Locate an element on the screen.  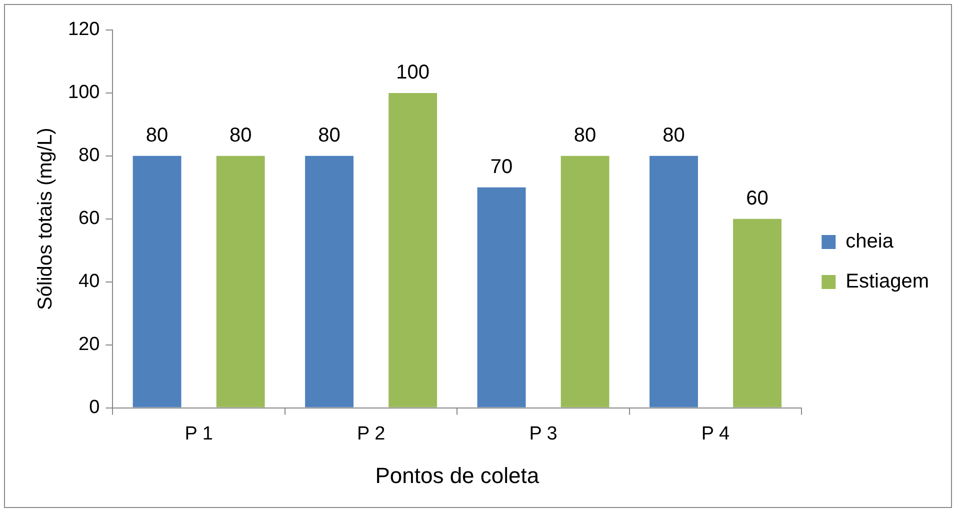
data-label: 100 is located at coordinates (413, 72).